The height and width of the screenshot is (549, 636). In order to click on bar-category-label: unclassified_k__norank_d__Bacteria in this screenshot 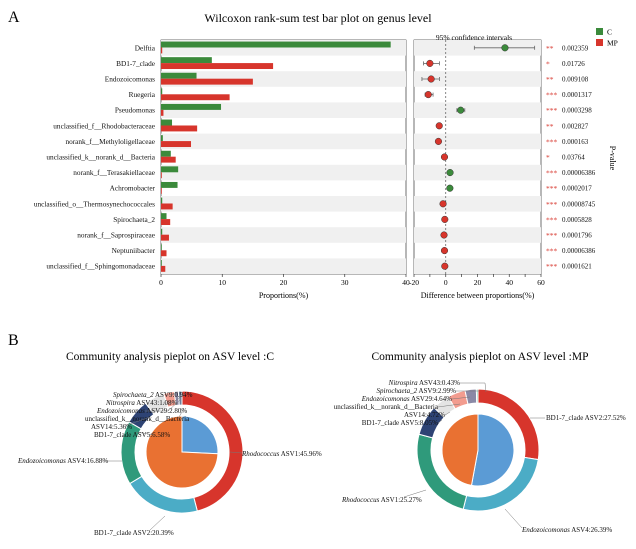, I will do `click(100, 157)`.